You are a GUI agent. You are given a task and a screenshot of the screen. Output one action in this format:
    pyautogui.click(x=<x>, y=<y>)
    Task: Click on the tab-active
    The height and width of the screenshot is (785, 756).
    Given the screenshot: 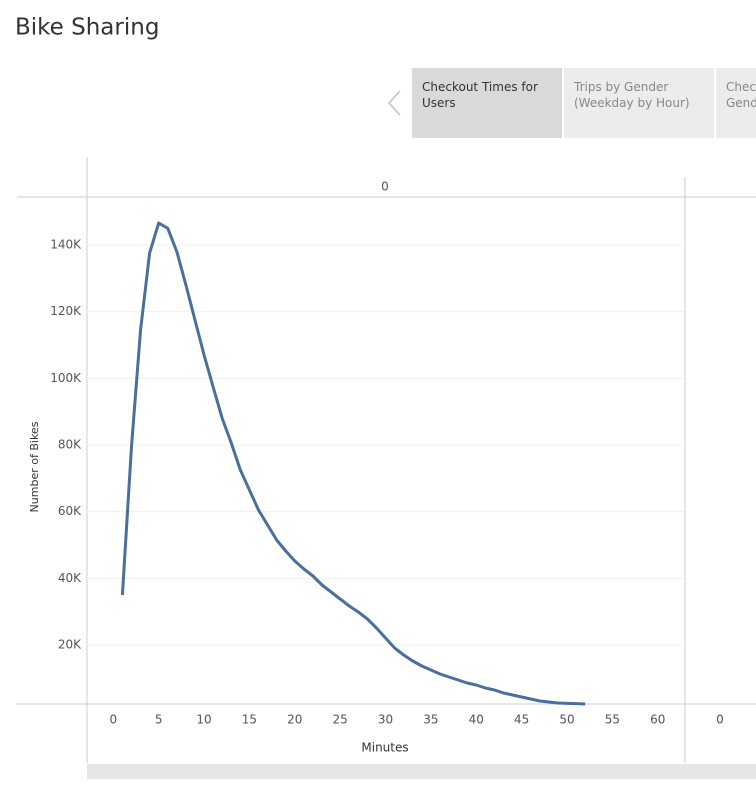 What is the action you would take?
    pyautogui.click(x=487, y=103)
    